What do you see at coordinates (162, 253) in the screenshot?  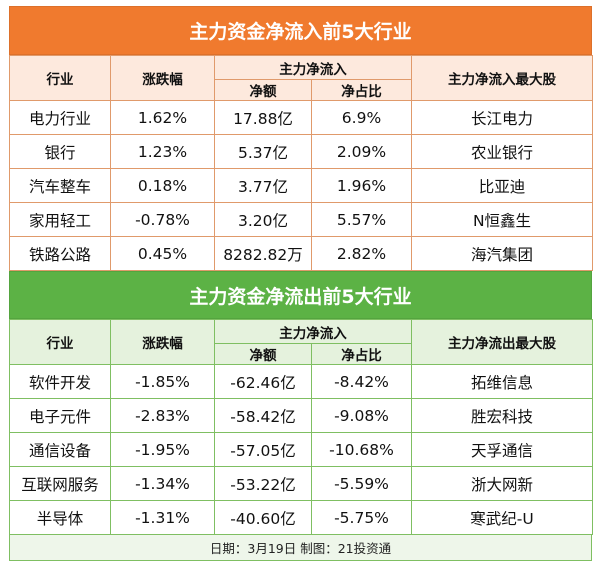 I see `cell-change: 0.45%` at bounding box center [162, 253].